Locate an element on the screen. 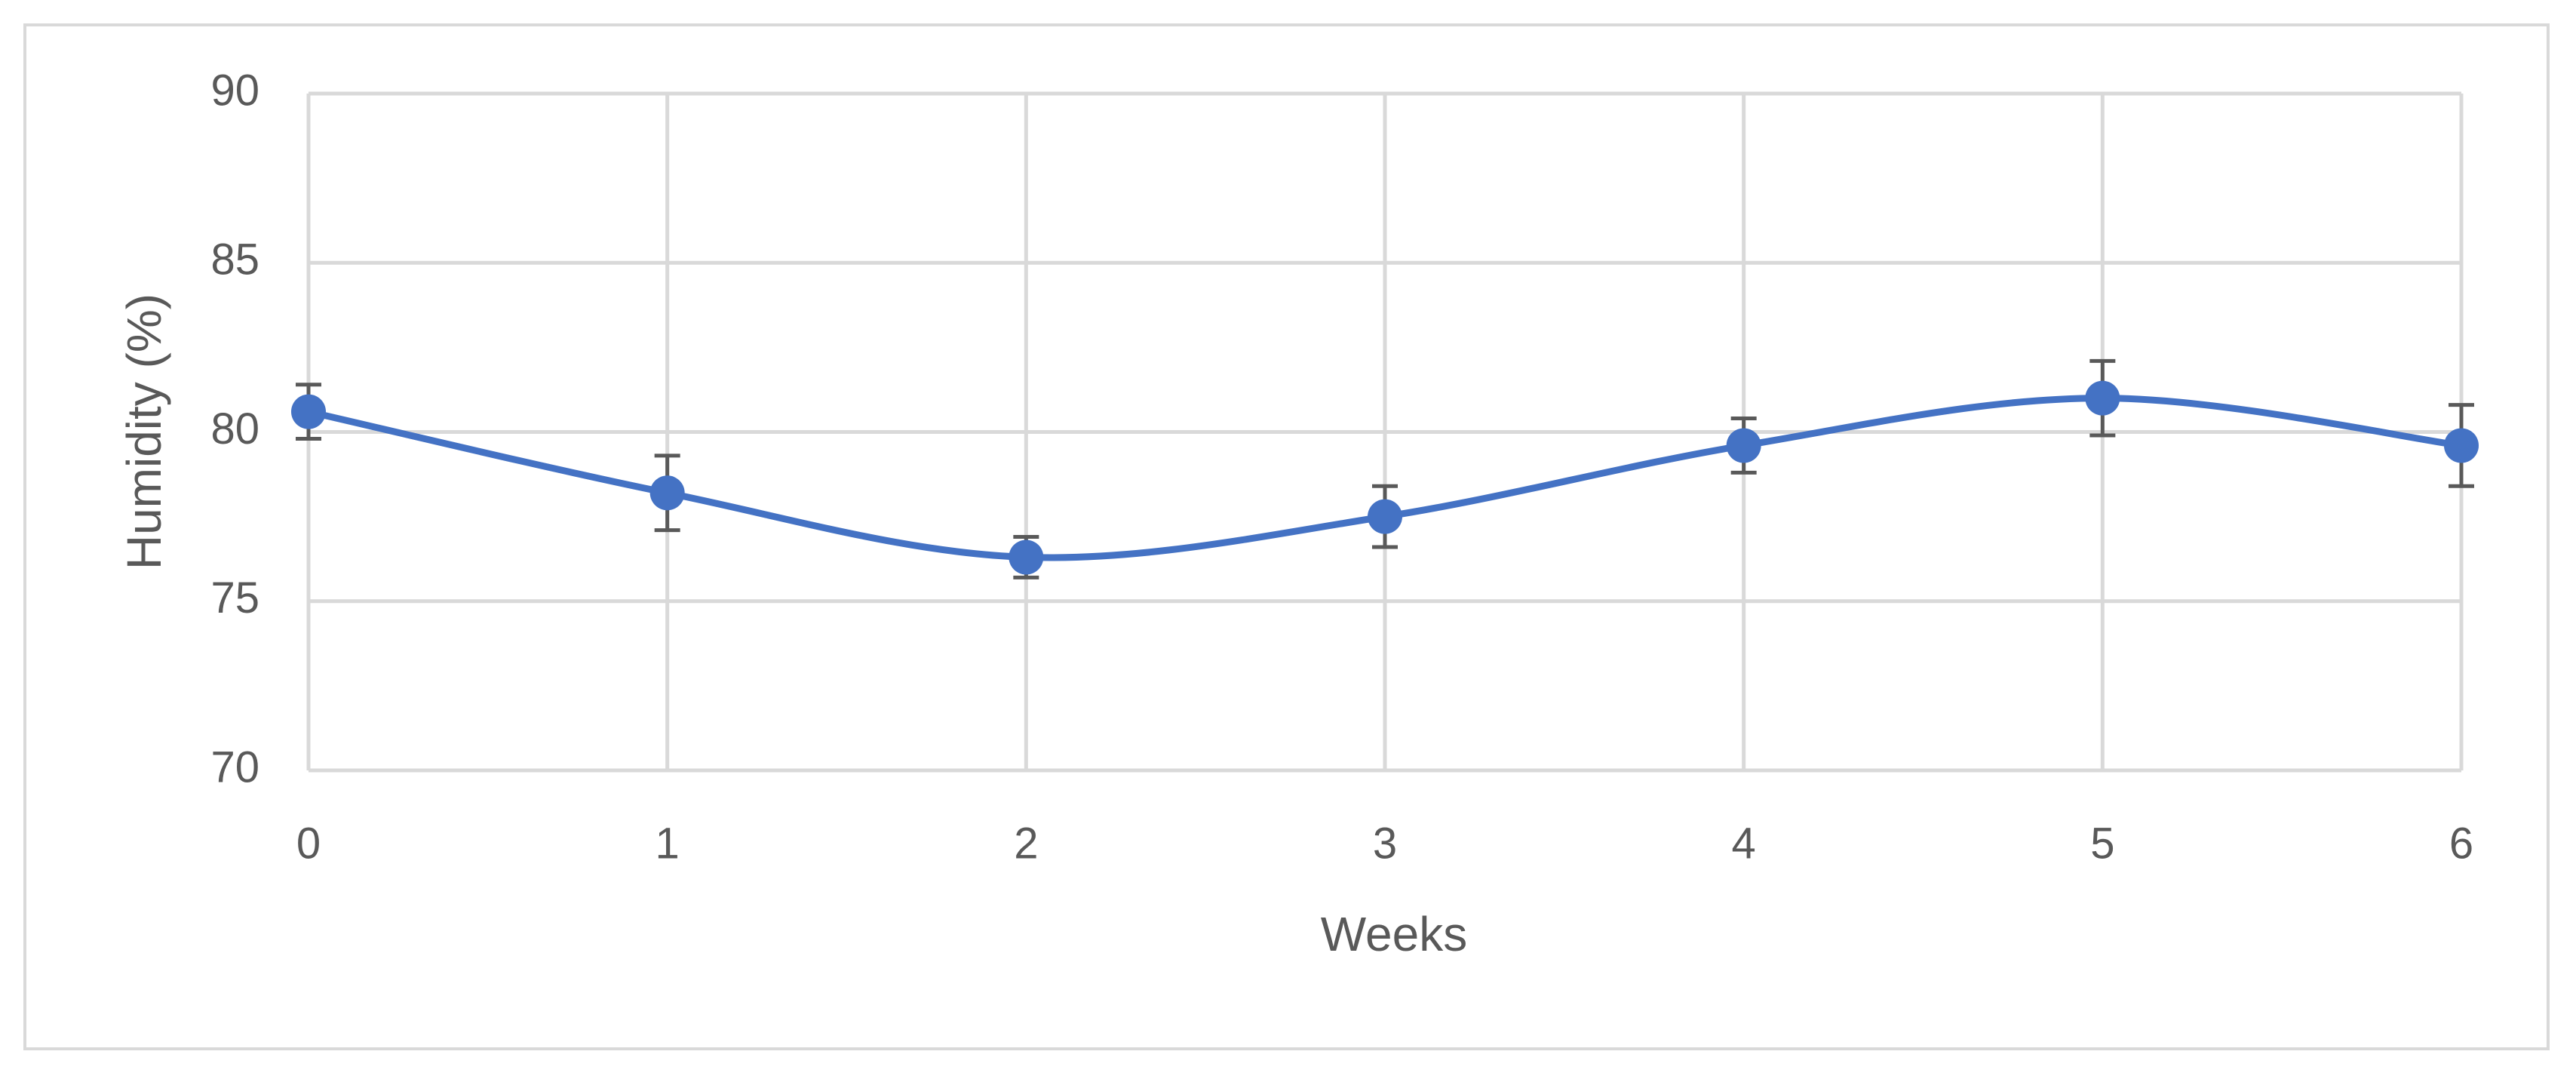 This screenshot has height=1079, width=2576. y-tick-label: 80 is located at coordinates (234, 429).